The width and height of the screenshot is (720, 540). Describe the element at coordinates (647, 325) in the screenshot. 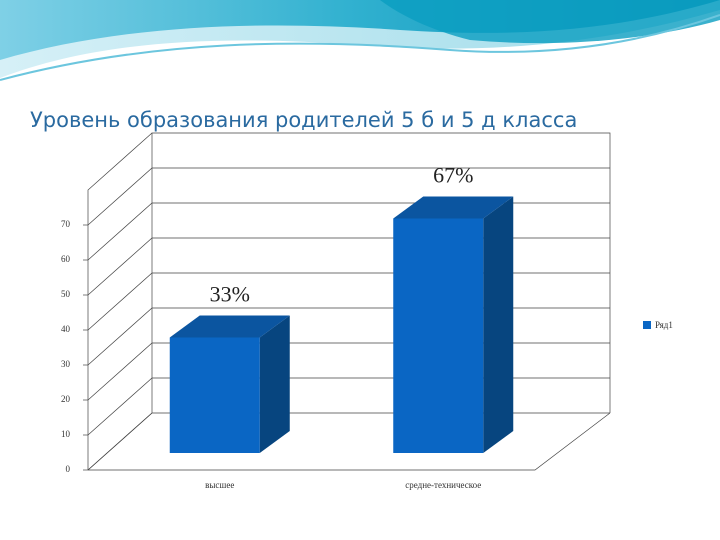

I see `legend-swatch` at that location.